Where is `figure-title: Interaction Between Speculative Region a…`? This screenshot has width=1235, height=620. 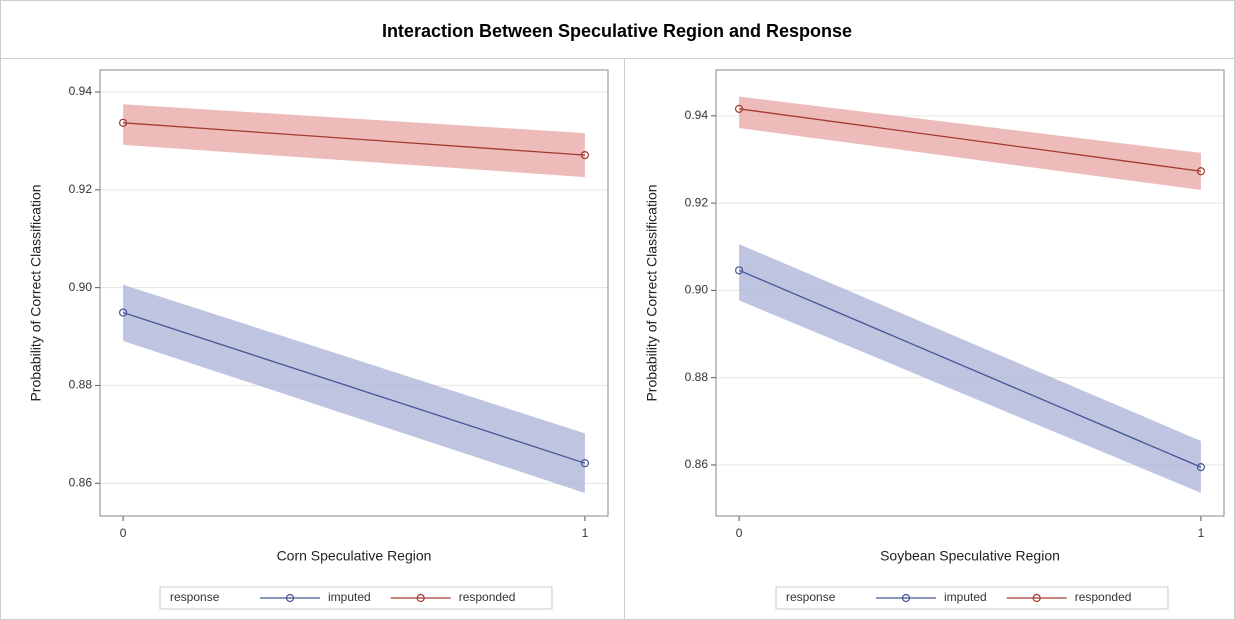 figure-title: Interaction Between Speculative Region a… is located at coordinates (617, 31).